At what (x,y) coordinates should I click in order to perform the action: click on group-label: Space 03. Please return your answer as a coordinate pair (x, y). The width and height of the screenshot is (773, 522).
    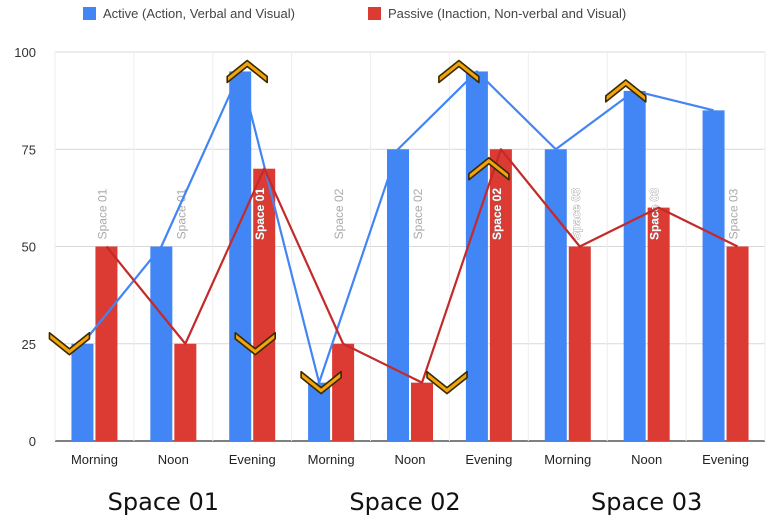
    Looking at the image, I should click on (646, 502).